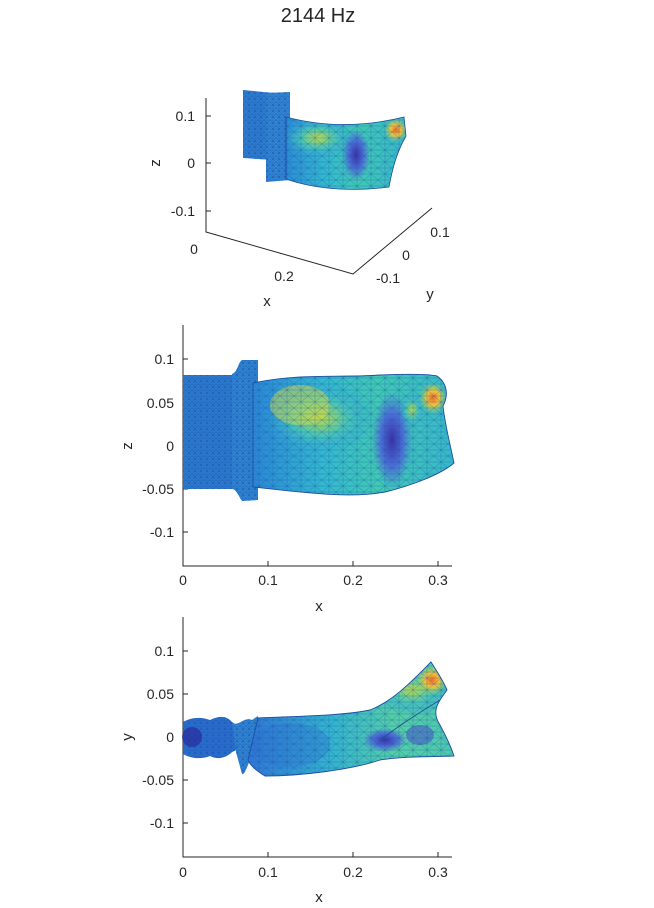 This screenshot has width=654, height=908. Describe the element at coordinates (160, 694) in the screenshot. I see `xy-y-tick-label: 0.05` at that location.